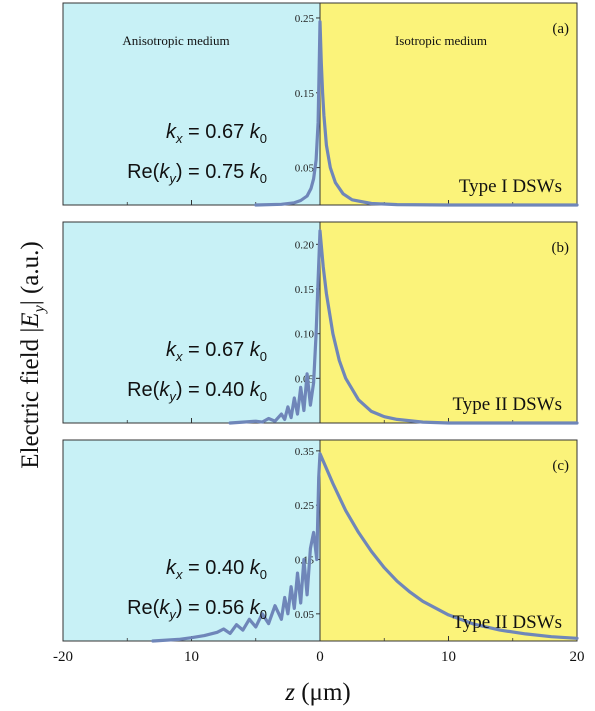  I want to click on kx-value: = 0.40, so click(215, 568).